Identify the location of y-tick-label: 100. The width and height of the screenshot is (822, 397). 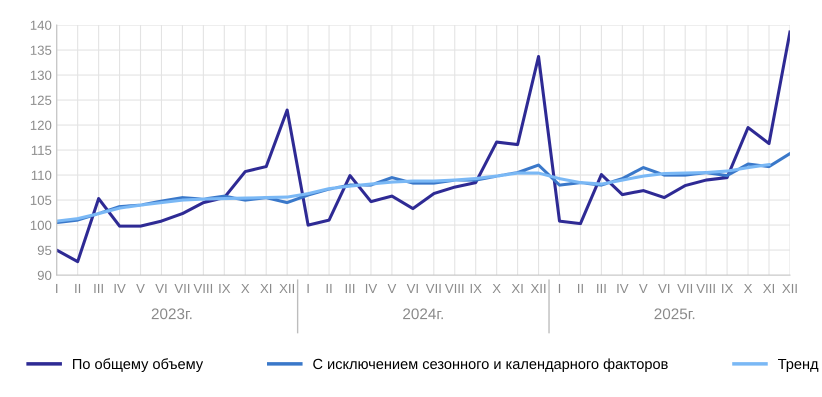
(41, 225).